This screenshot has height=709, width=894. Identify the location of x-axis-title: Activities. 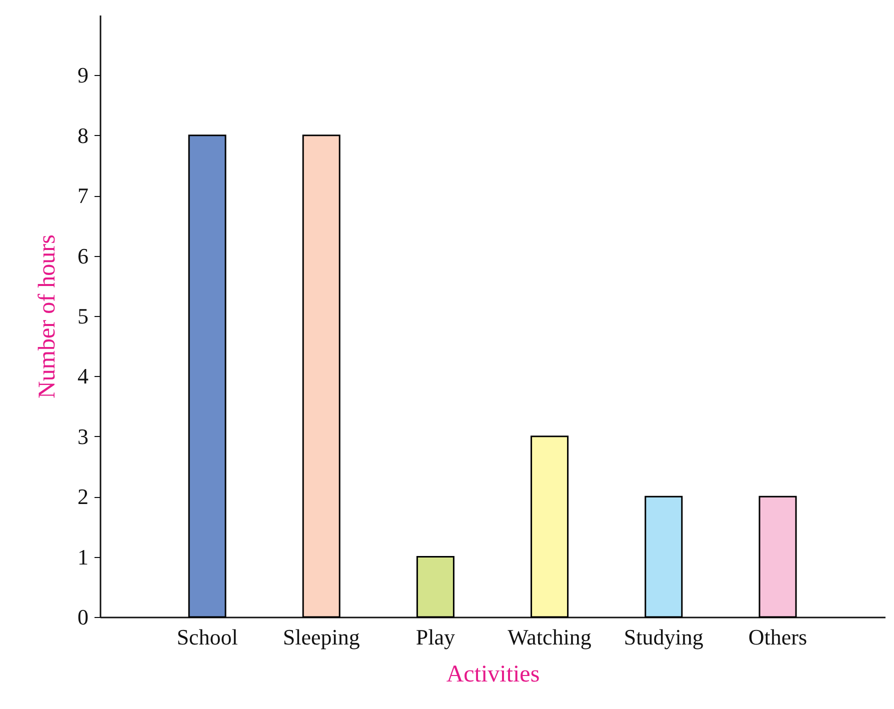
(493, 675).